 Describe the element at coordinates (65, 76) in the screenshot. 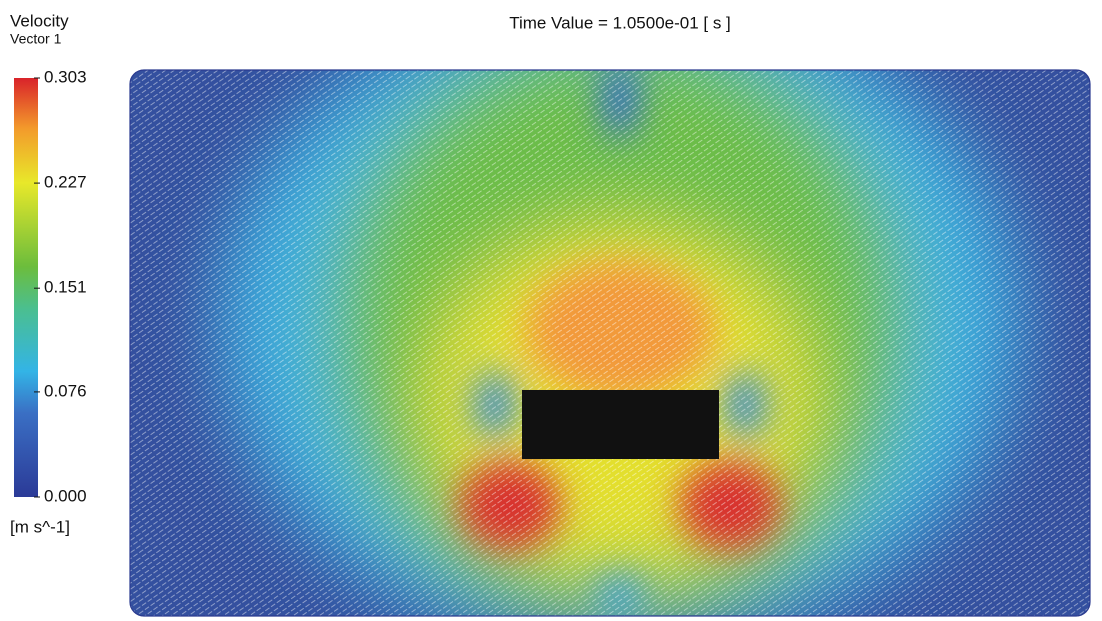

I see `colorbar-tick-label: 0.303` at that location.